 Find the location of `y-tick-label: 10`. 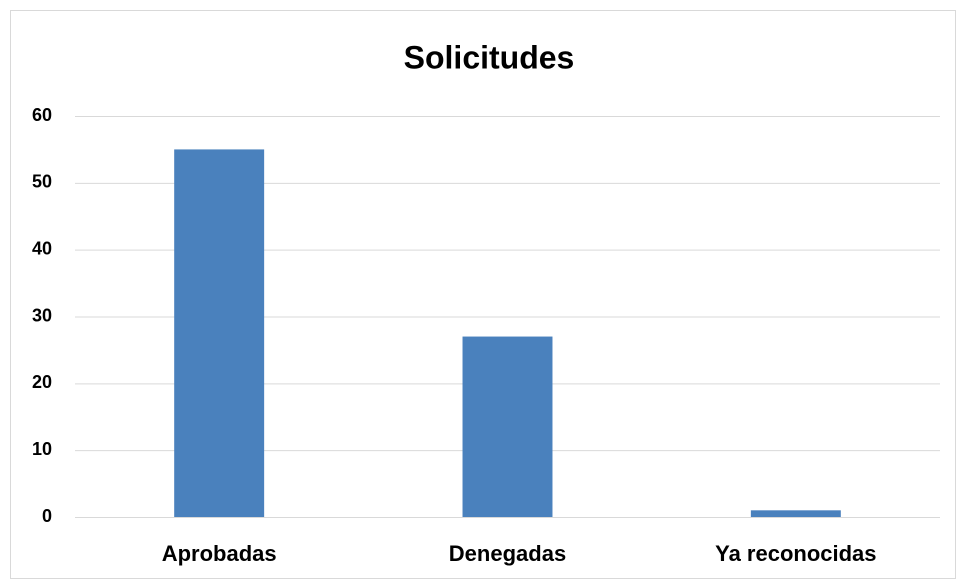

y-tick-label: 10 is located at coordinates (42, 449).